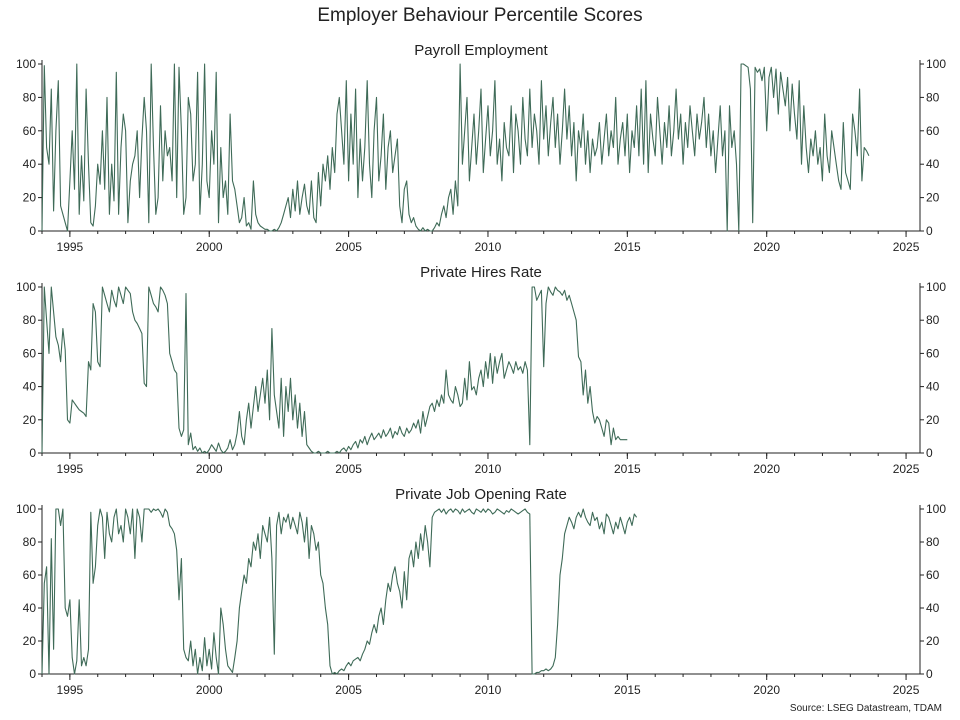 Image resolution: width=960 pixels, height=720 pixels. What do you see at coordinates (865, 708) in the screenshot?
I see `source-note: Source: LSEG Datastream, TDAM` at bounding box center [865, 708].